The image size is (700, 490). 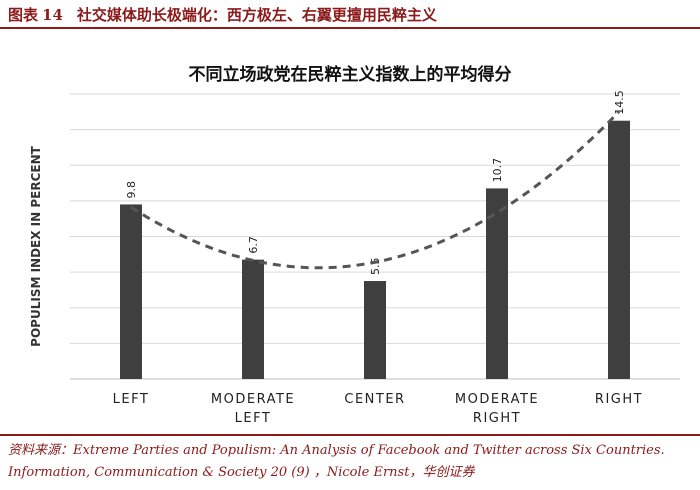 I want to click on data-label: 5.5, so click(x=375, y=267).